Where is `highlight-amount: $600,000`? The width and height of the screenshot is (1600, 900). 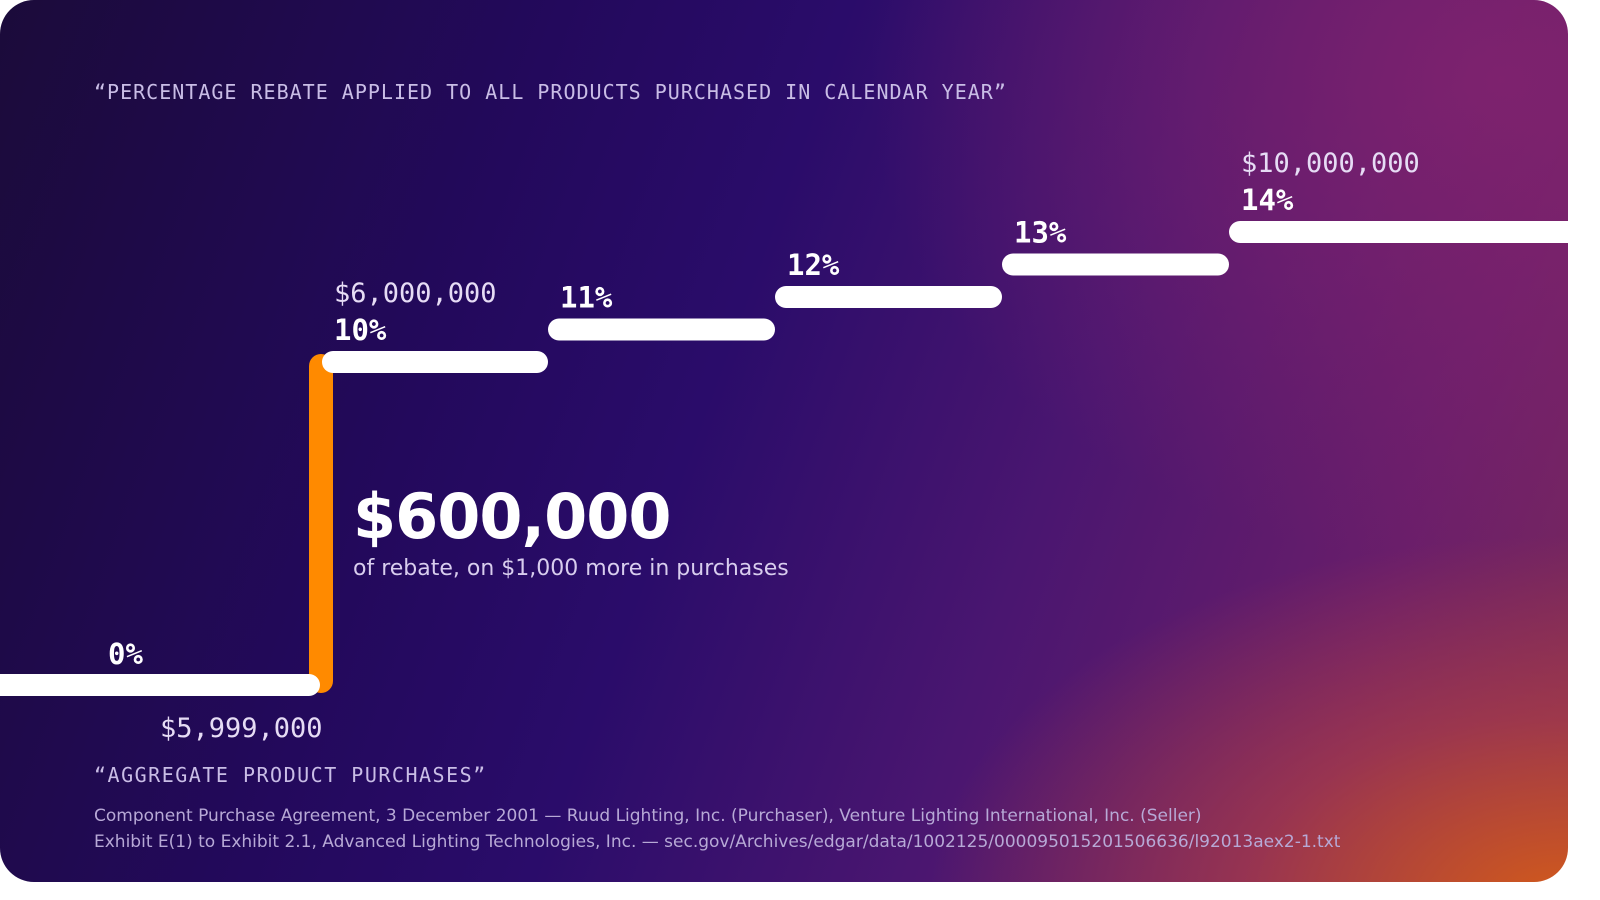 highlight-amount: $600,000 is located at coordinates (512, 516).